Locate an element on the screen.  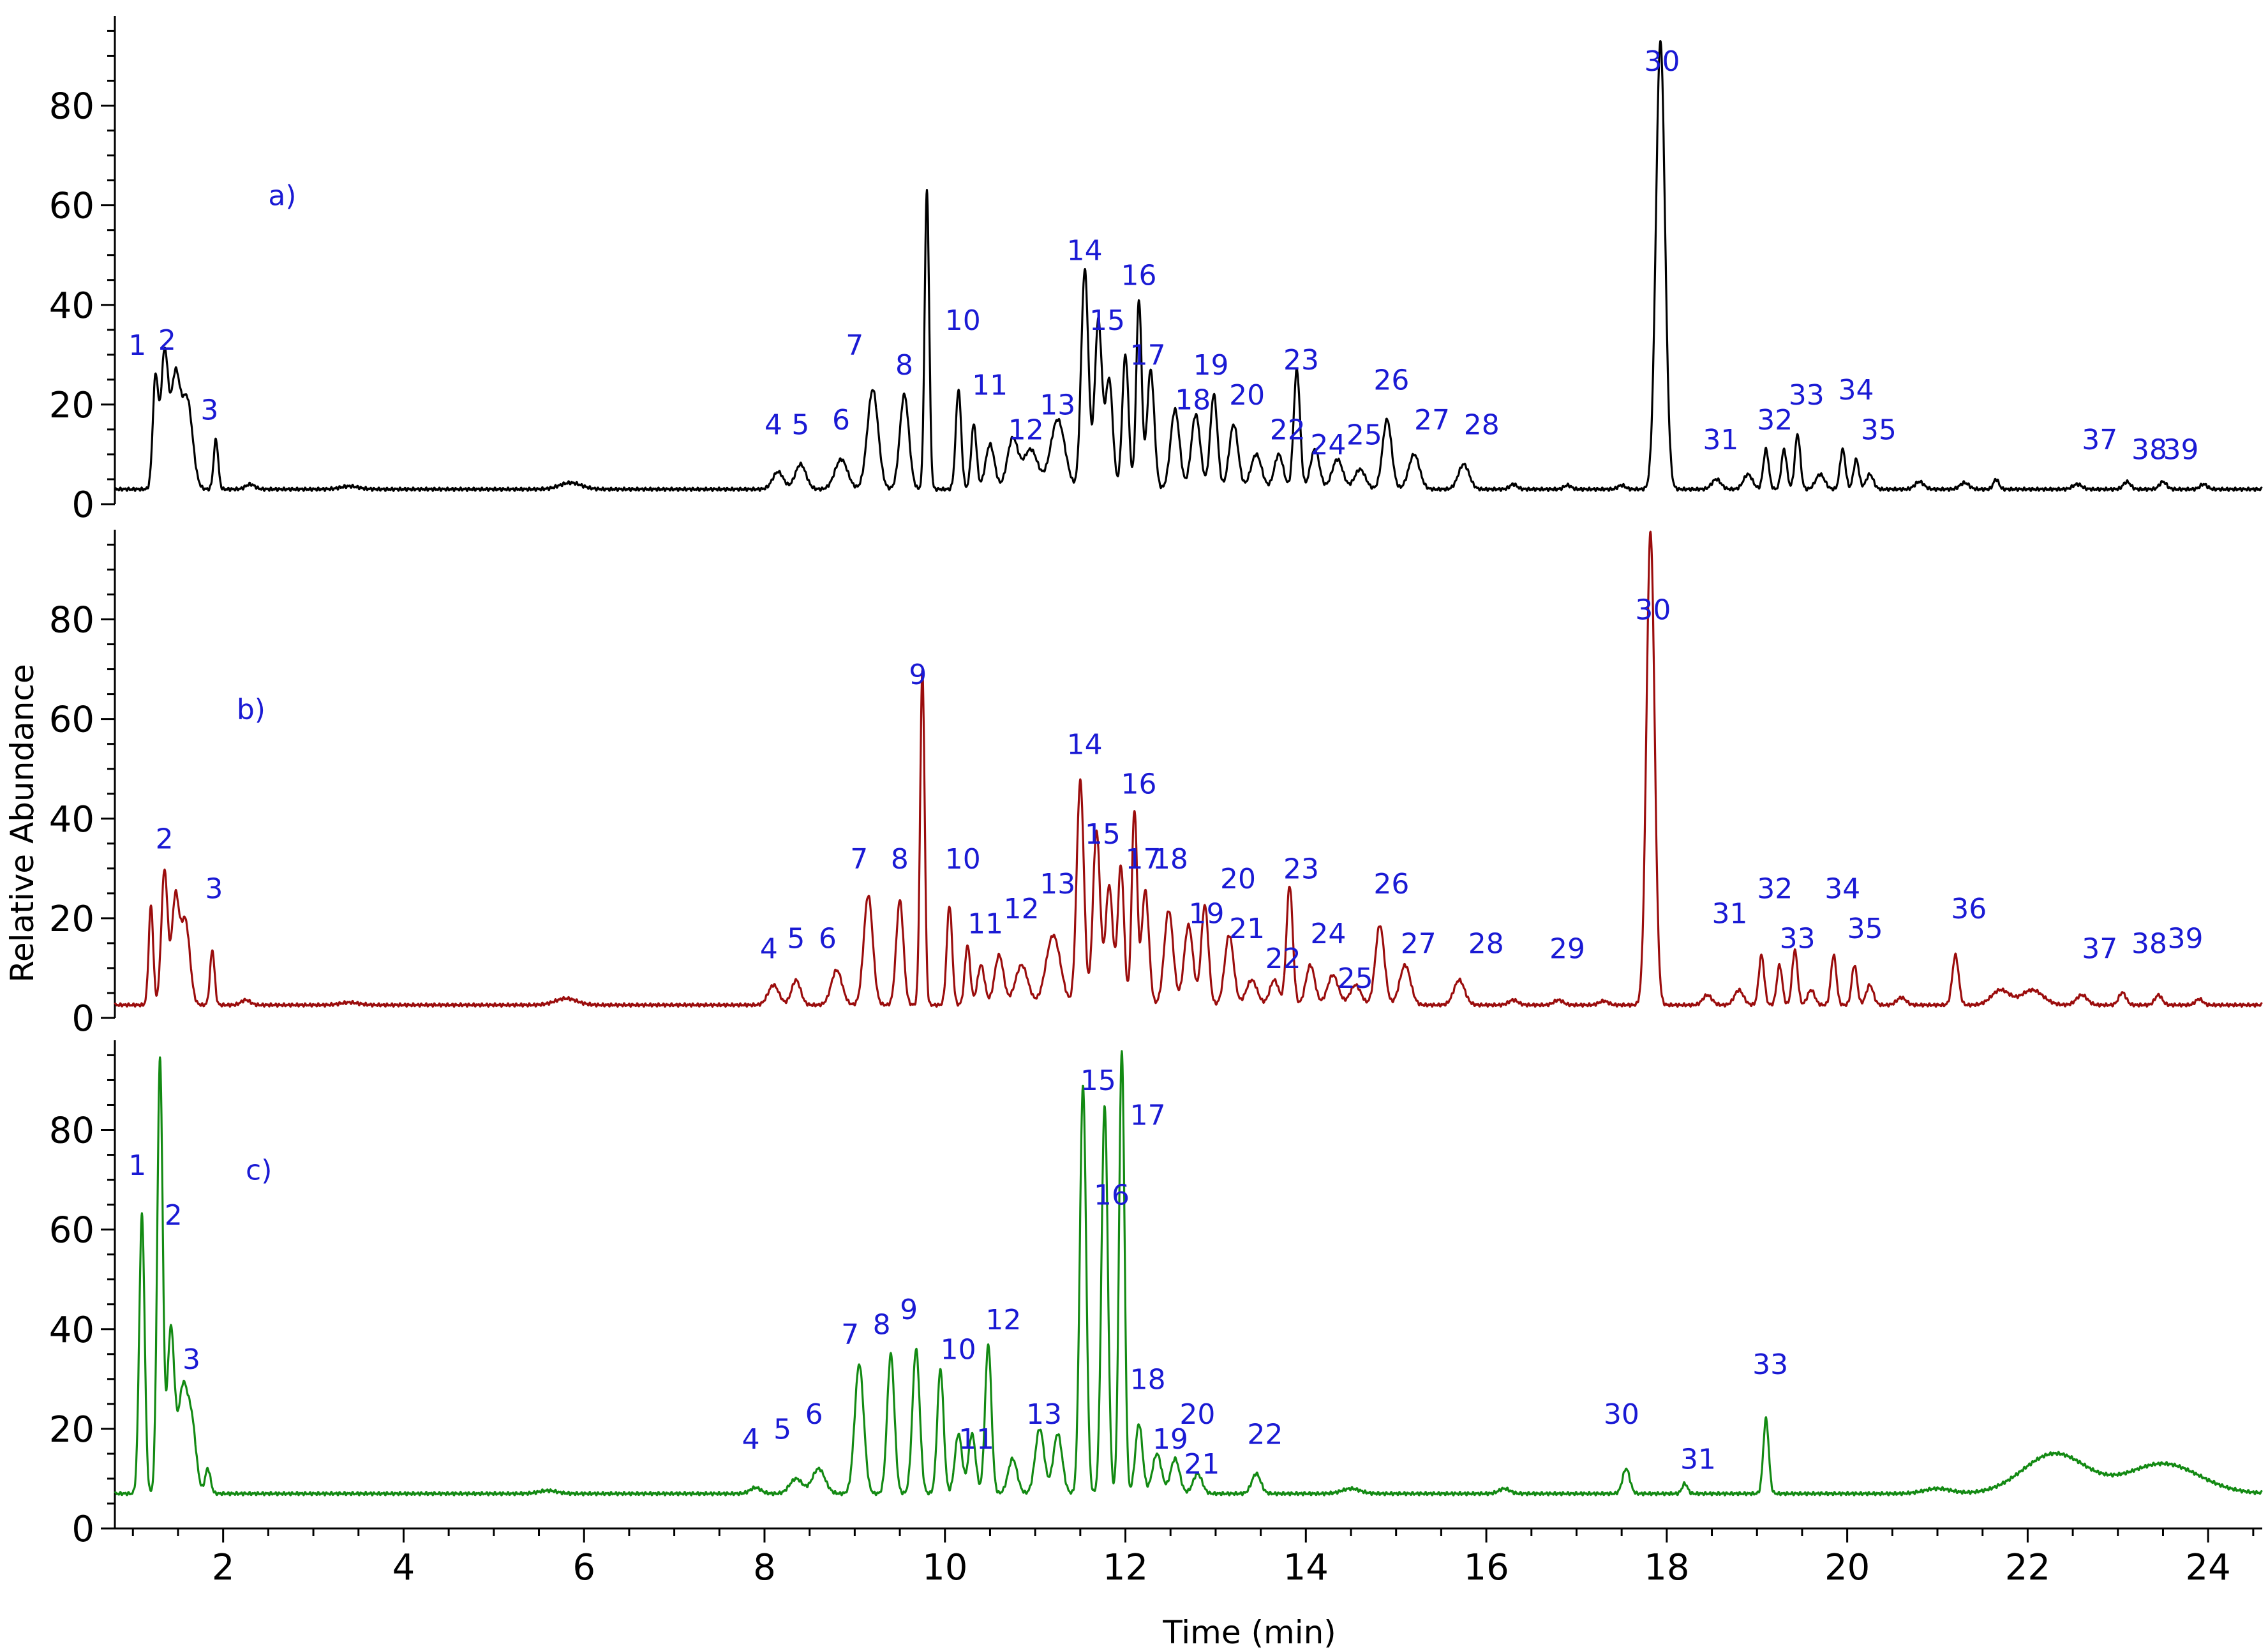
x-tick-label: 22 is located at coordinates (2027, 1568).